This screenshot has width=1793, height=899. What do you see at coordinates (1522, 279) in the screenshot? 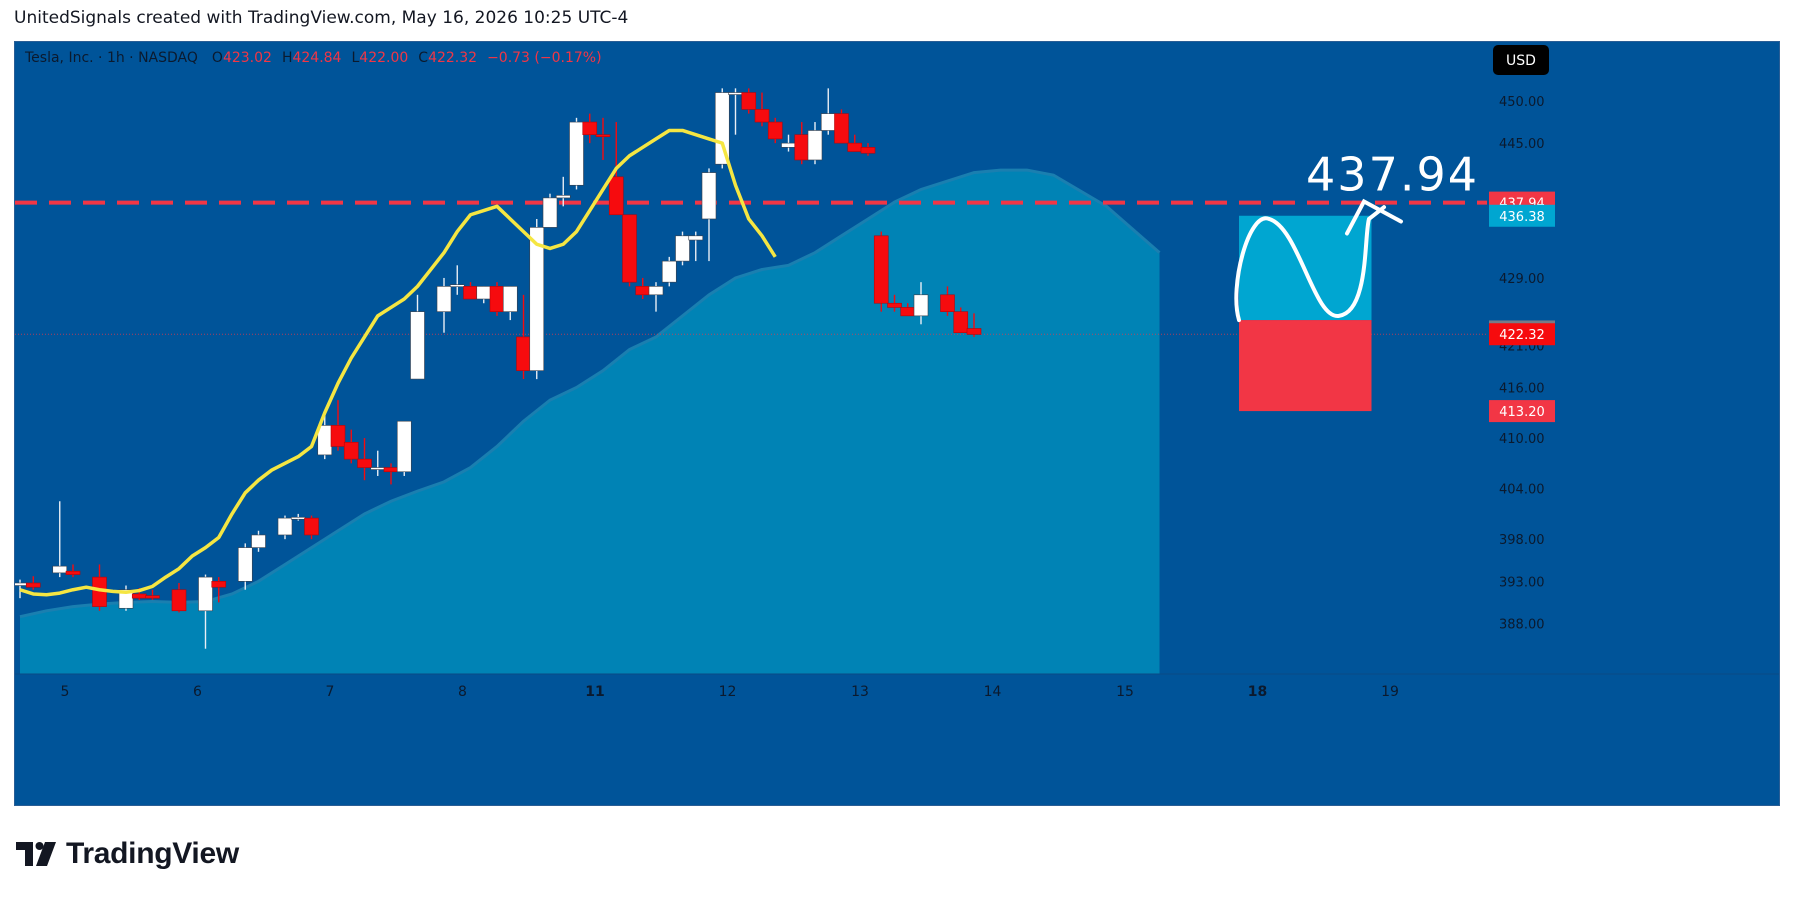
I see `price-tick-label: 429.00` at bounding box center [1522, 279].